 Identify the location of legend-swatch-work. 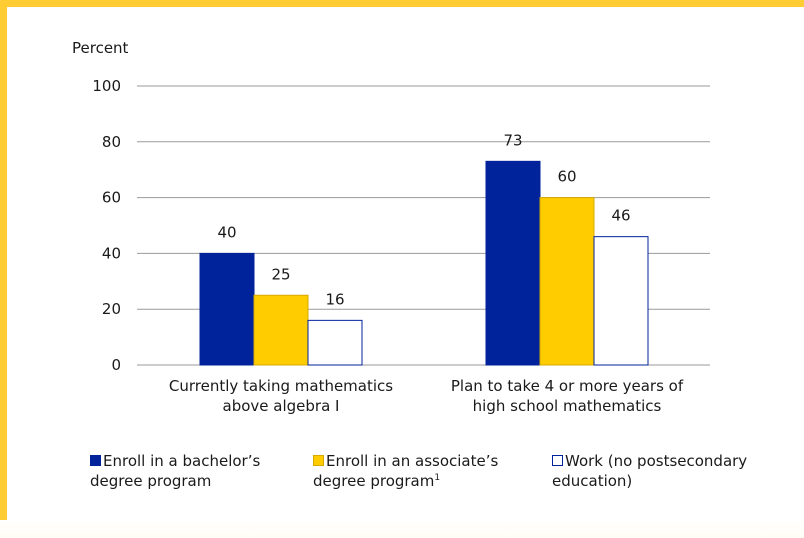
(557, 460).